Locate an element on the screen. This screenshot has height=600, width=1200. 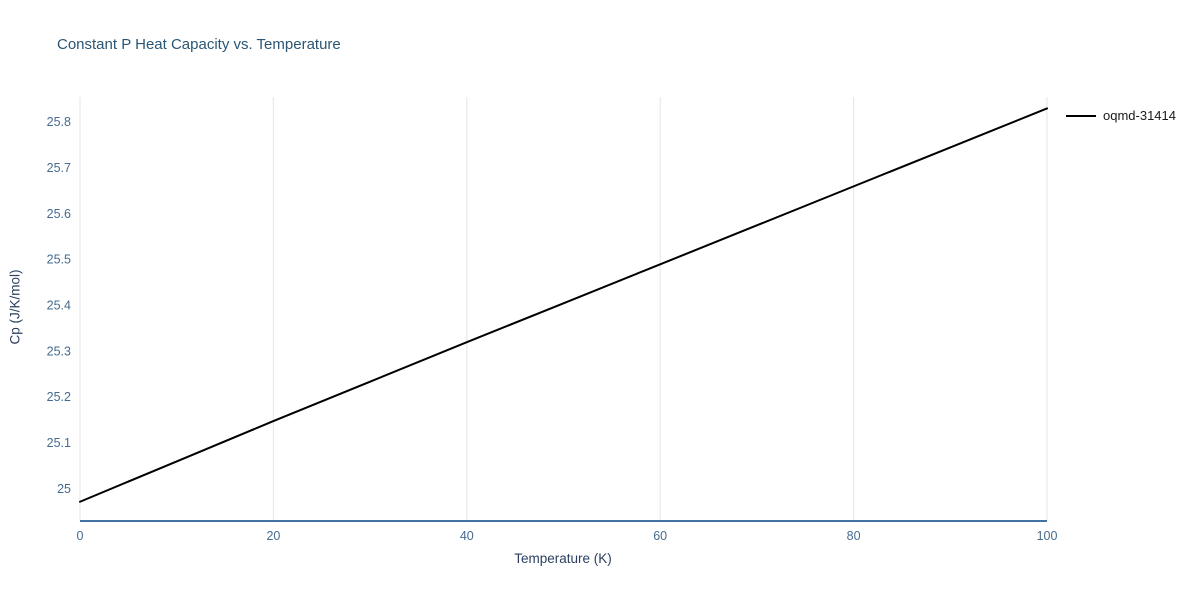
x-tick-label: 20 is located at coordinates (273, 536).